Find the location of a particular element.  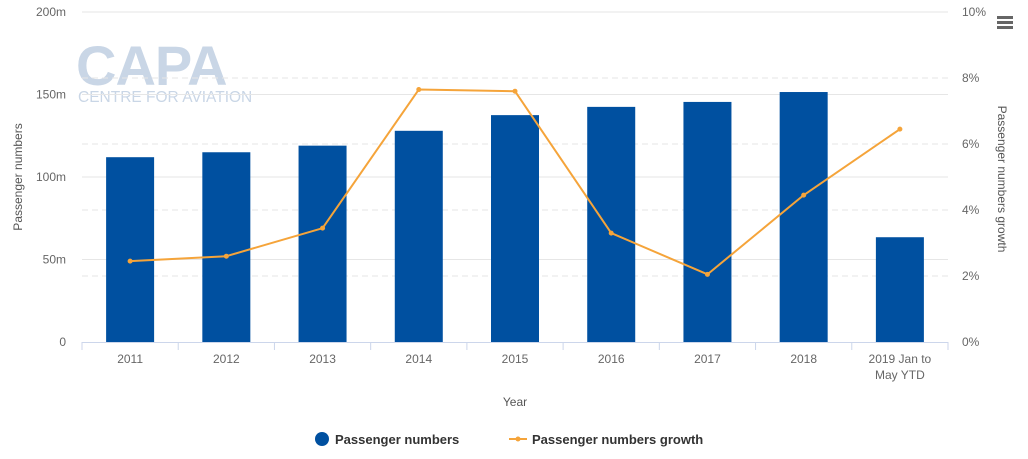

y2-tick-label: 0% is located at coordinates (971, 342).